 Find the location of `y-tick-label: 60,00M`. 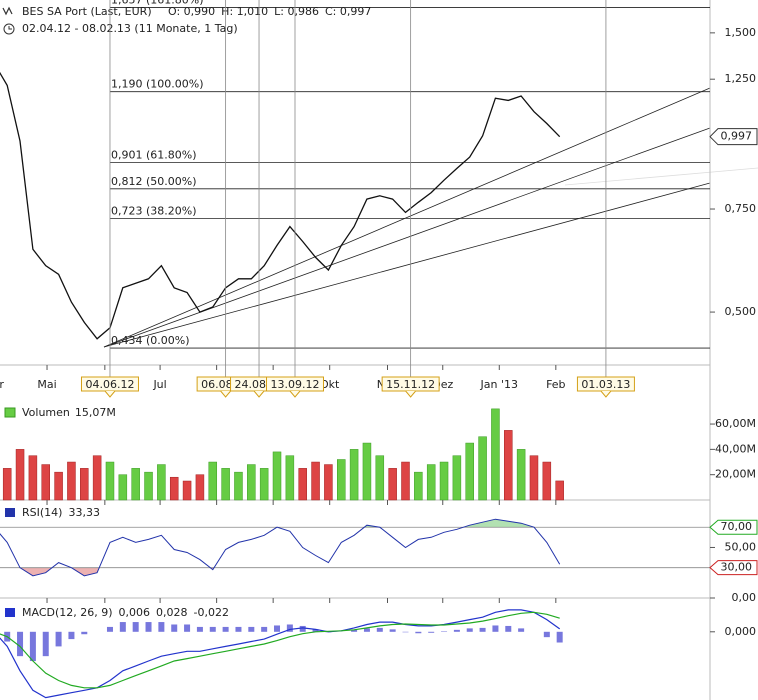

y-tick-label: 60,00M is located at coordinates (735, 423).